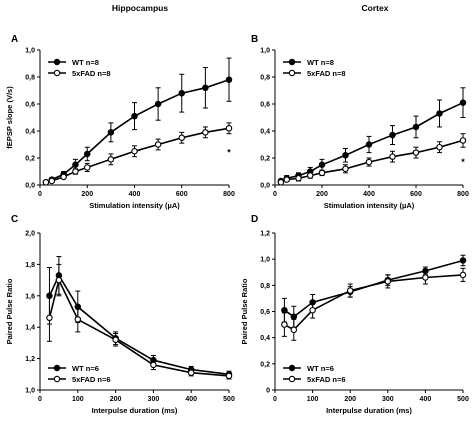  What do you see at coordinates (30, 234) in the screenshot?
I see `y-tick-label: 2,0` at bounding box center [30, 234].